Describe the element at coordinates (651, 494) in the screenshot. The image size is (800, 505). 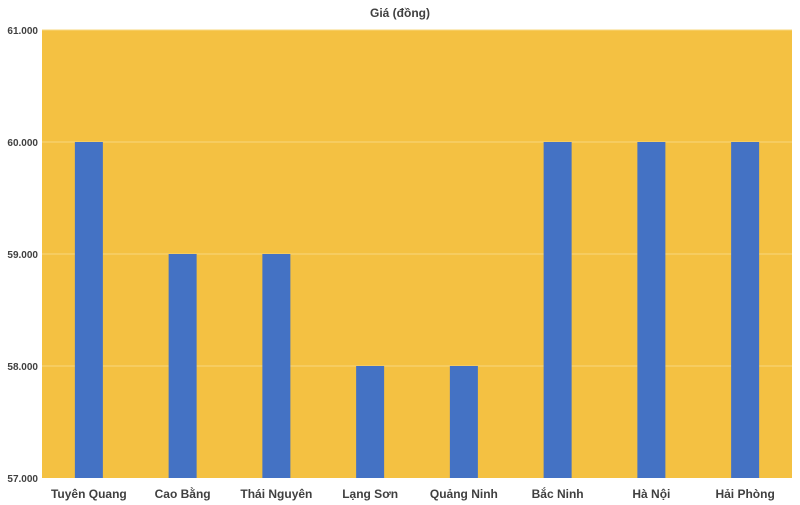
I see `x-tick-label: Hà Nội` at that location.